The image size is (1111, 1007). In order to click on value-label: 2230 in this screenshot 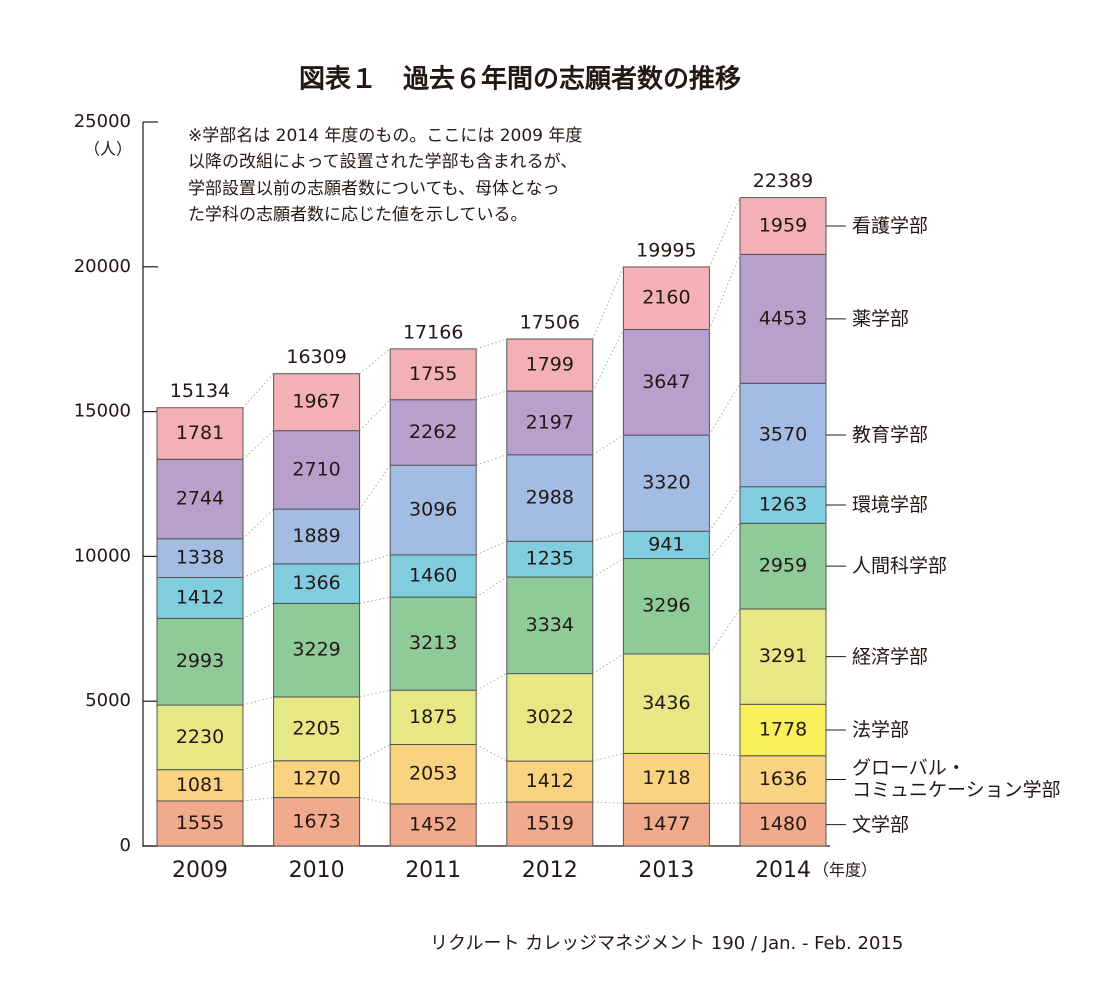, I will do `click(200, 737)`.